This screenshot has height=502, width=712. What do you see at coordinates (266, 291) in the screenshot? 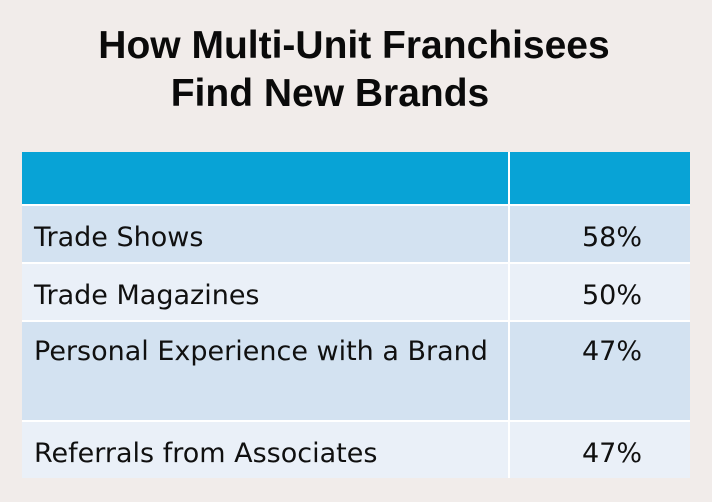
I see `row-label: Trade Magazines` at bounding box center [266, 291].